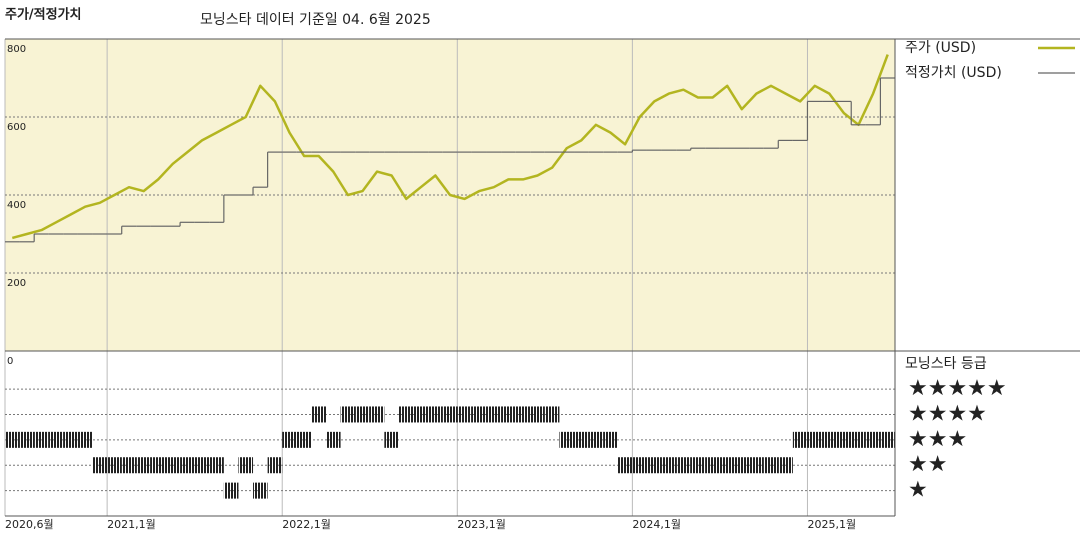 The width and height of the screenshot is (1080, 540). Describe the element at coordinates (946, 364) in the screenshot. I see `rating-title: 모닝스타 등급` at that location.